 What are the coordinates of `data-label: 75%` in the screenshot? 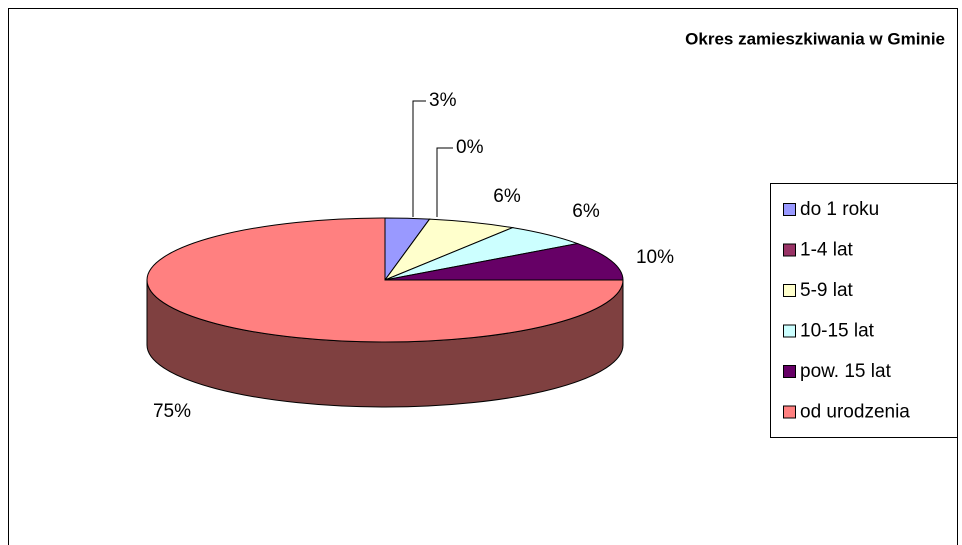 It's located at (172, 411).